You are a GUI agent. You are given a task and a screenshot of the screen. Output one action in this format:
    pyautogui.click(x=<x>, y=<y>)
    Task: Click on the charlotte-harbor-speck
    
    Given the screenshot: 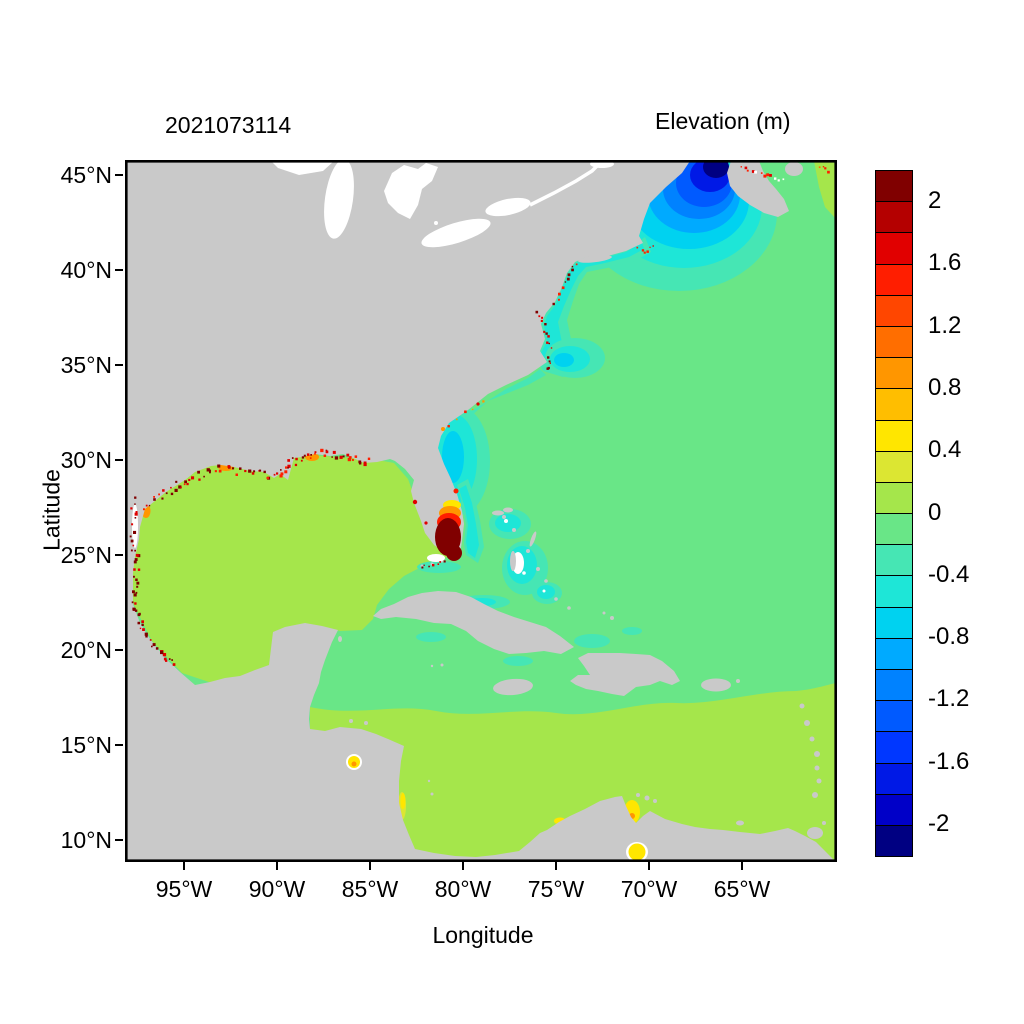 What is the action you would take?
    pyautogui.click(x=426, y=523)
    